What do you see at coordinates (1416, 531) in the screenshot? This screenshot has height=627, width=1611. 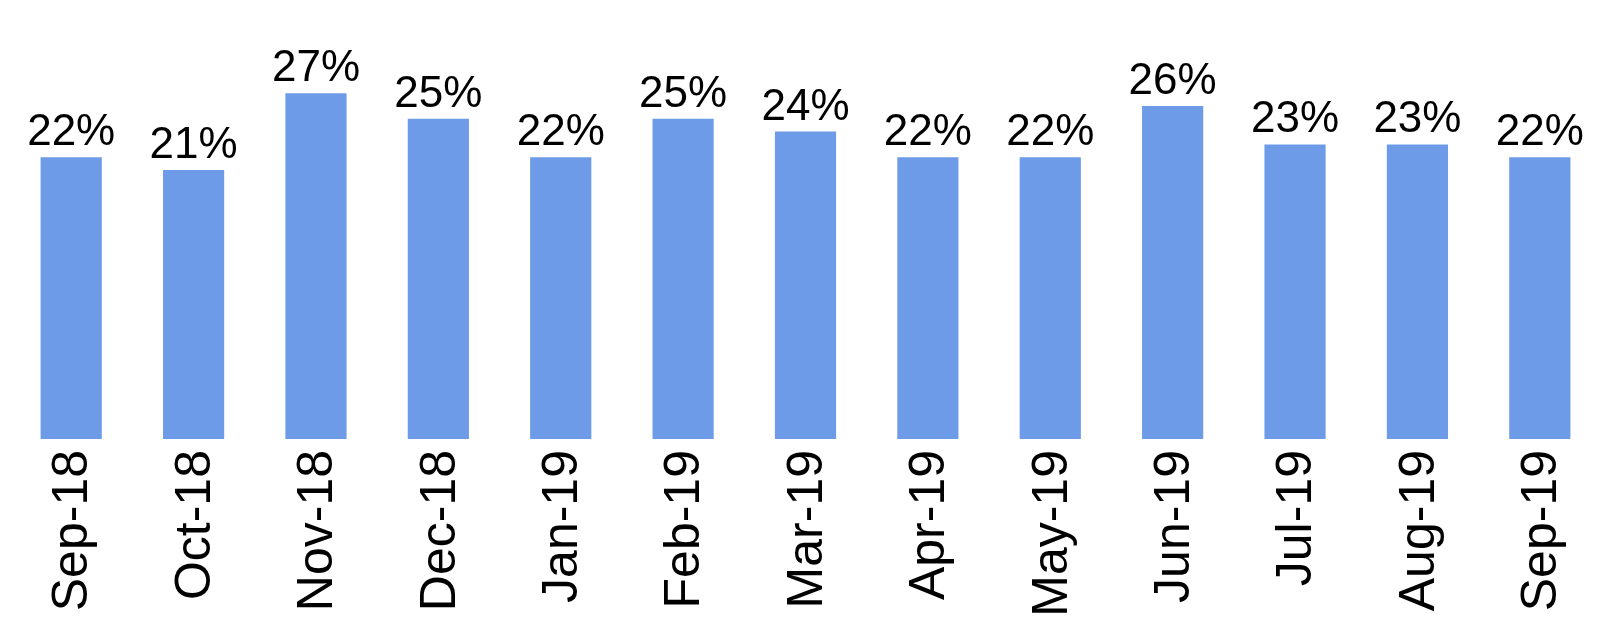 I see `x-tick-label: Aug-19` at bounding box center [1416, 531].